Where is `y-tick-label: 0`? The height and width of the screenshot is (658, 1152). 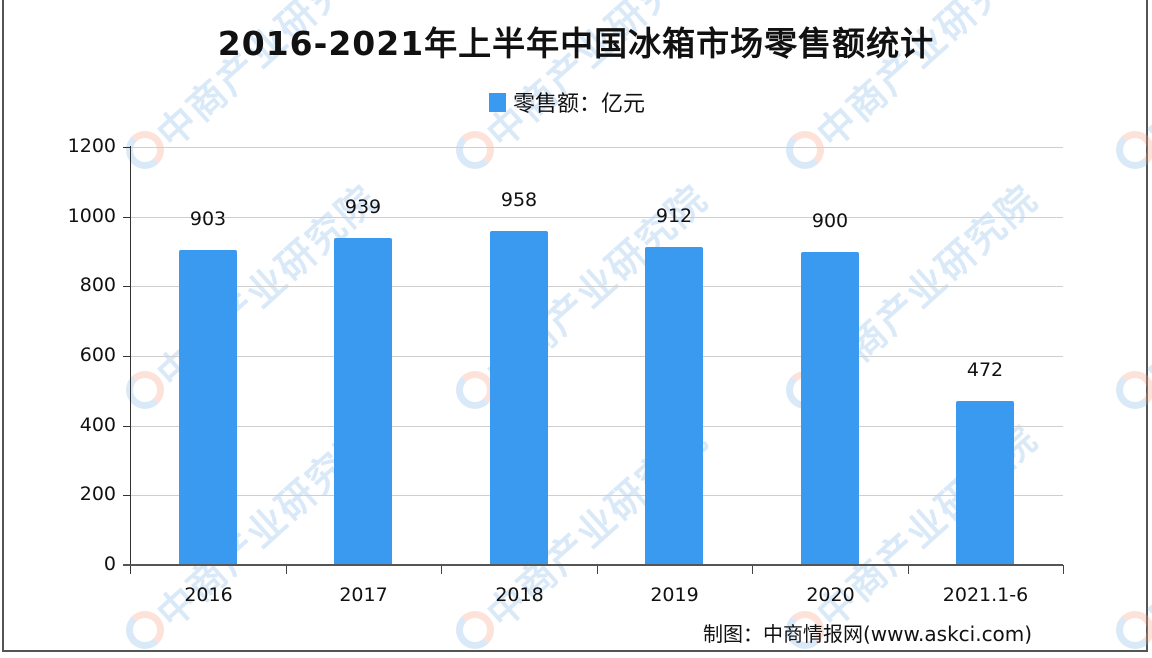
y-tick-label: 0 is located at coordinates (109, 564).